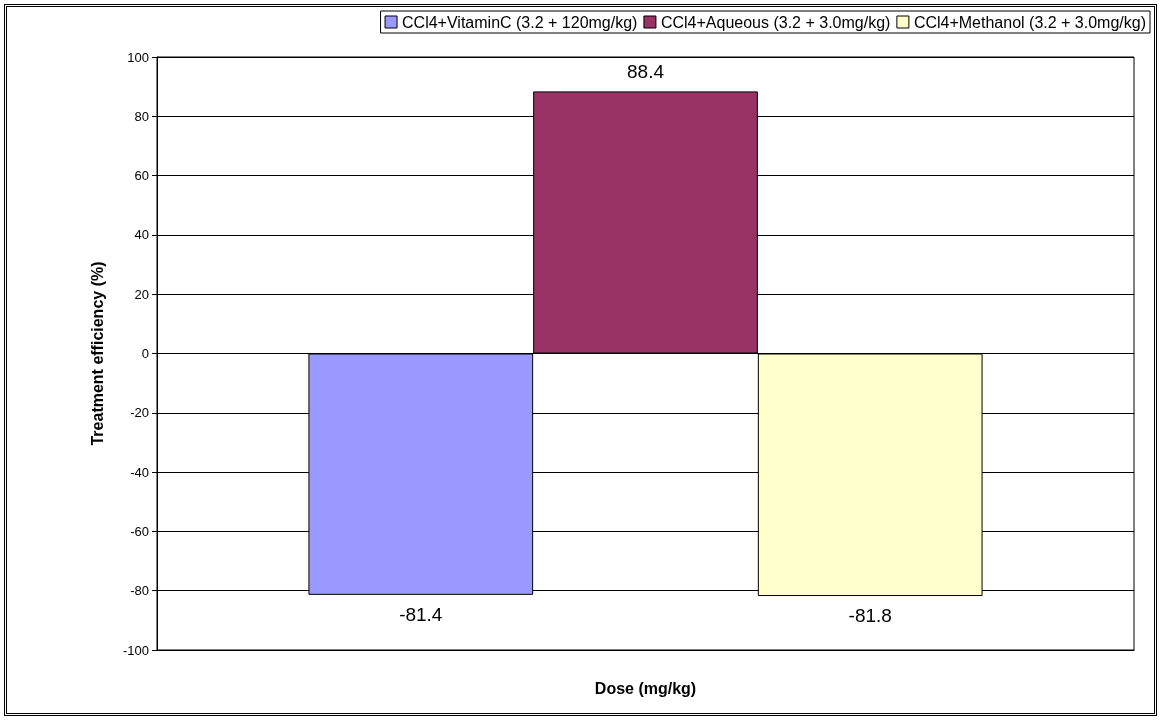 Image resolution: width=1165 pixels, height=724 pixels. I want to click on y-tick-label: 100, so click(138, 57).